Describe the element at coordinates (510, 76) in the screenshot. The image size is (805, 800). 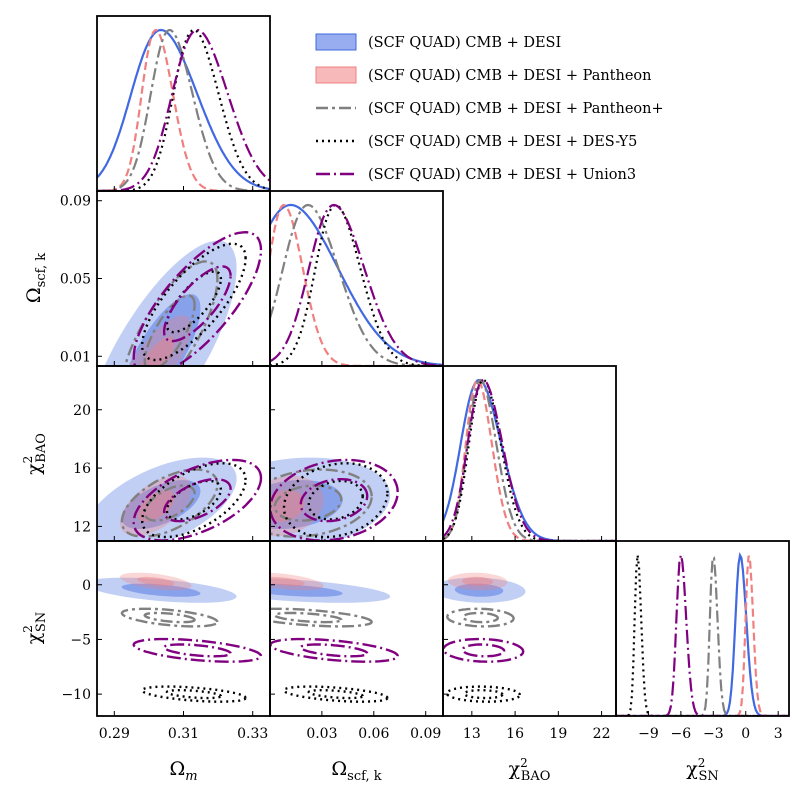
I see `legend-label-1: (SCF QUAD) CMB + DESI + Pantheon` at that location.